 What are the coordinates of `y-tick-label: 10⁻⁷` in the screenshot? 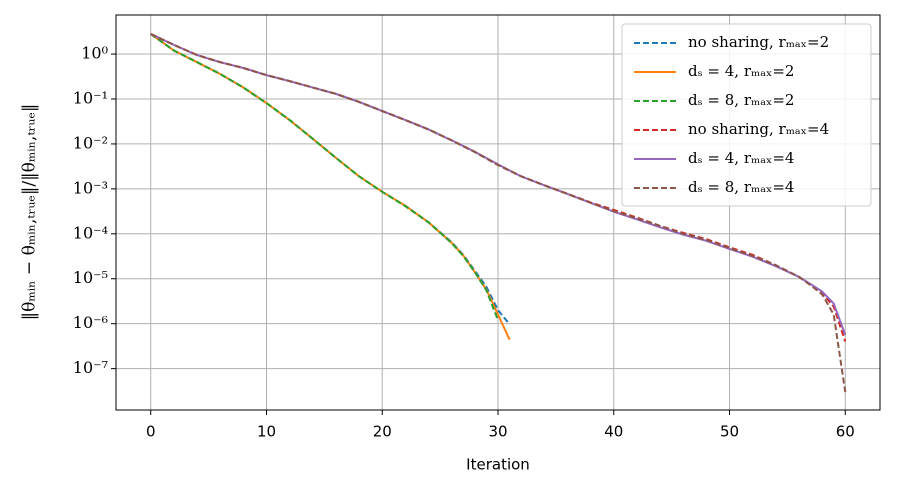 It's located at (90, 367).